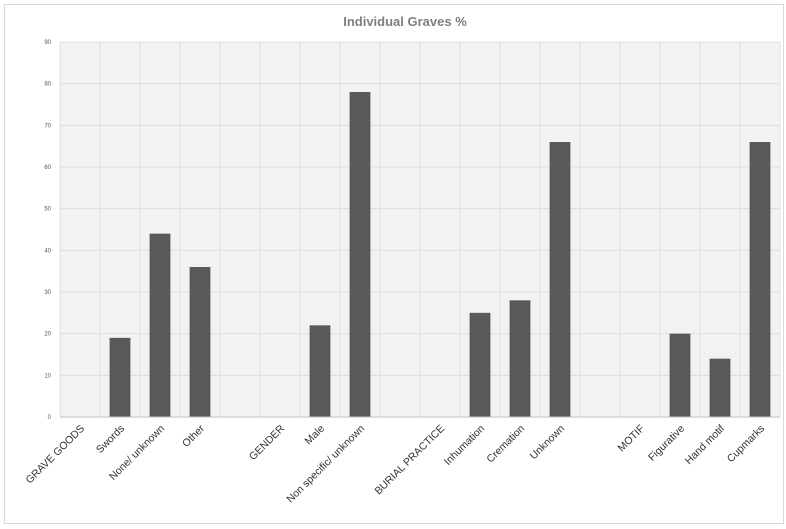 This screenshot has width=786, height=529. What do you see at coordinates (505, 444) in the screenshot?
I see `x-tick-label: Cremation` at bounding box center [505, 444].